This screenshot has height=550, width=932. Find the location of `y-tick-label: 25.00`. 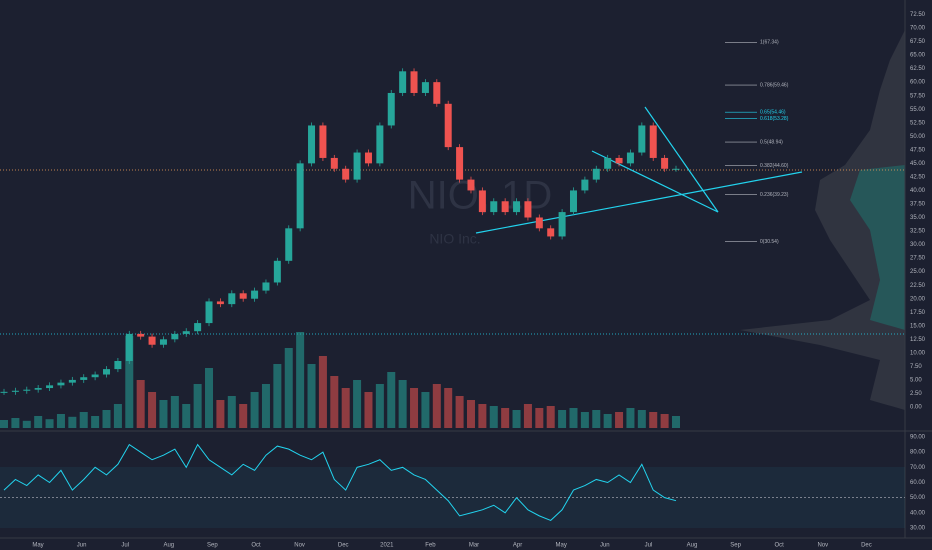

y-tick-label: 25.00 is located at coordinates (918, 272).